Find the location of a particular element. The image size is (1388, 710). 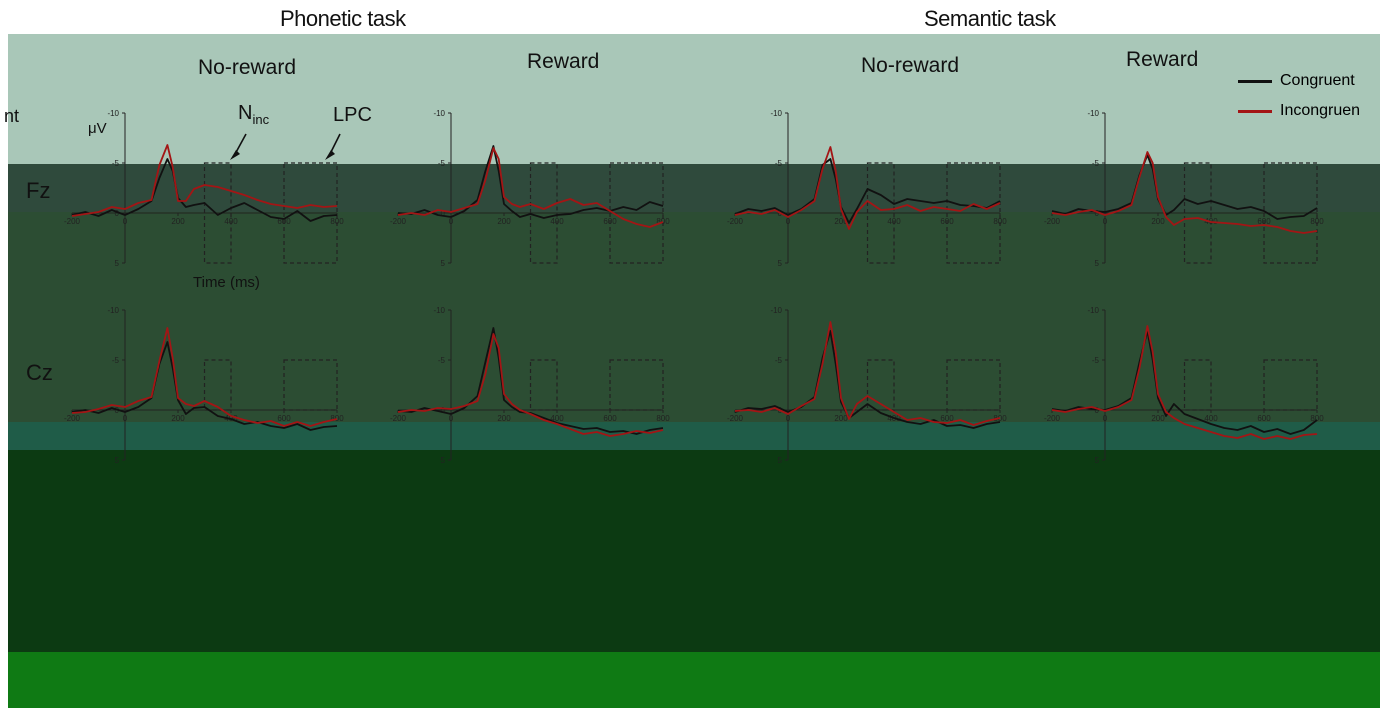

legend-label-incongruent: Incongruen is located at coordinates (1320, 110).